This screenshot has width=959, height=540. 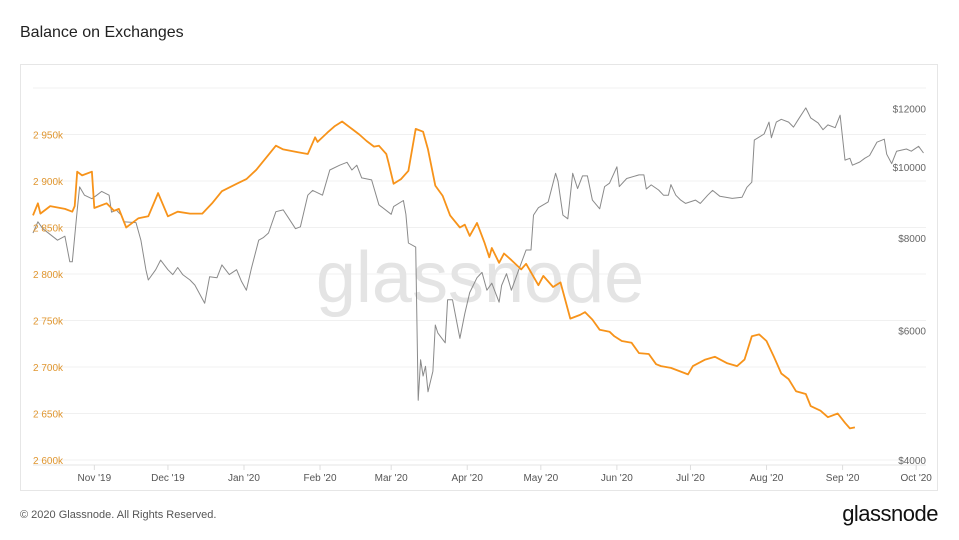 What do you see at coordinates (912, 461) in the screenshot?
I see `right-axis-tick-label: $4000` at bounding box center [912, 461].